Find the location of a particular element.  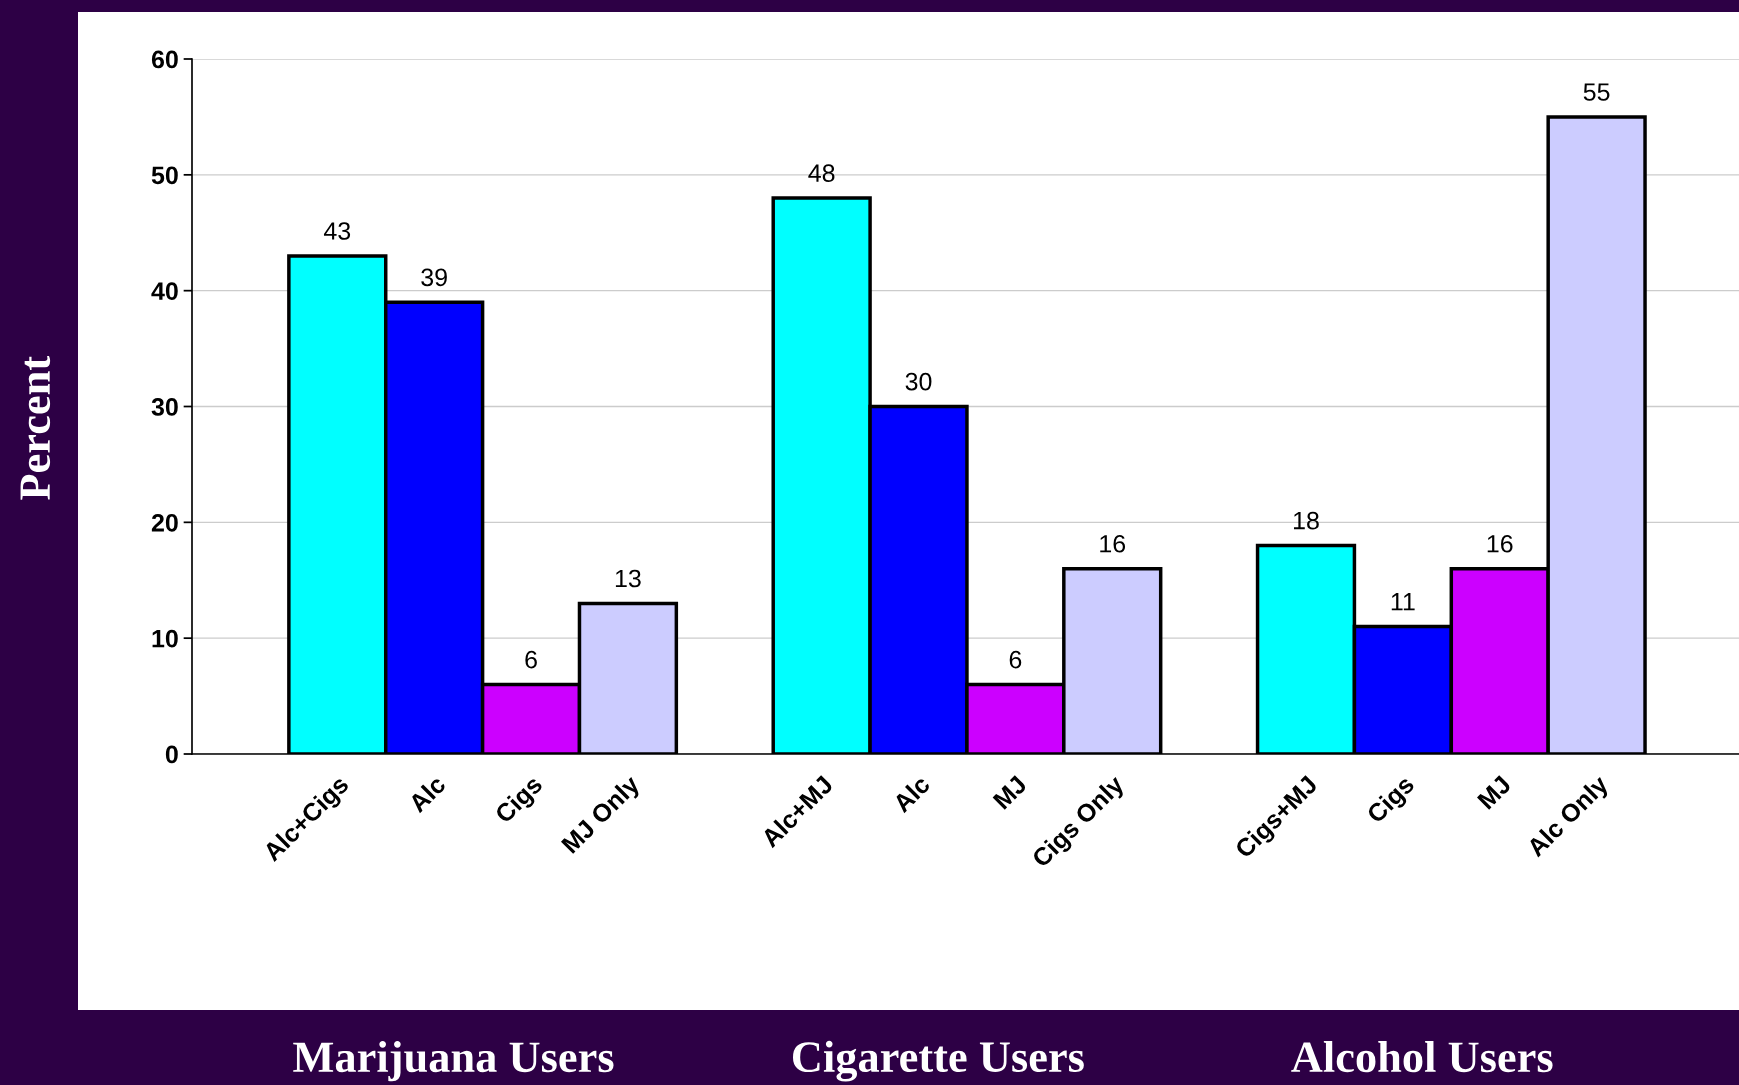

text: Marijuana Users is located at coordinates (453, 1061).